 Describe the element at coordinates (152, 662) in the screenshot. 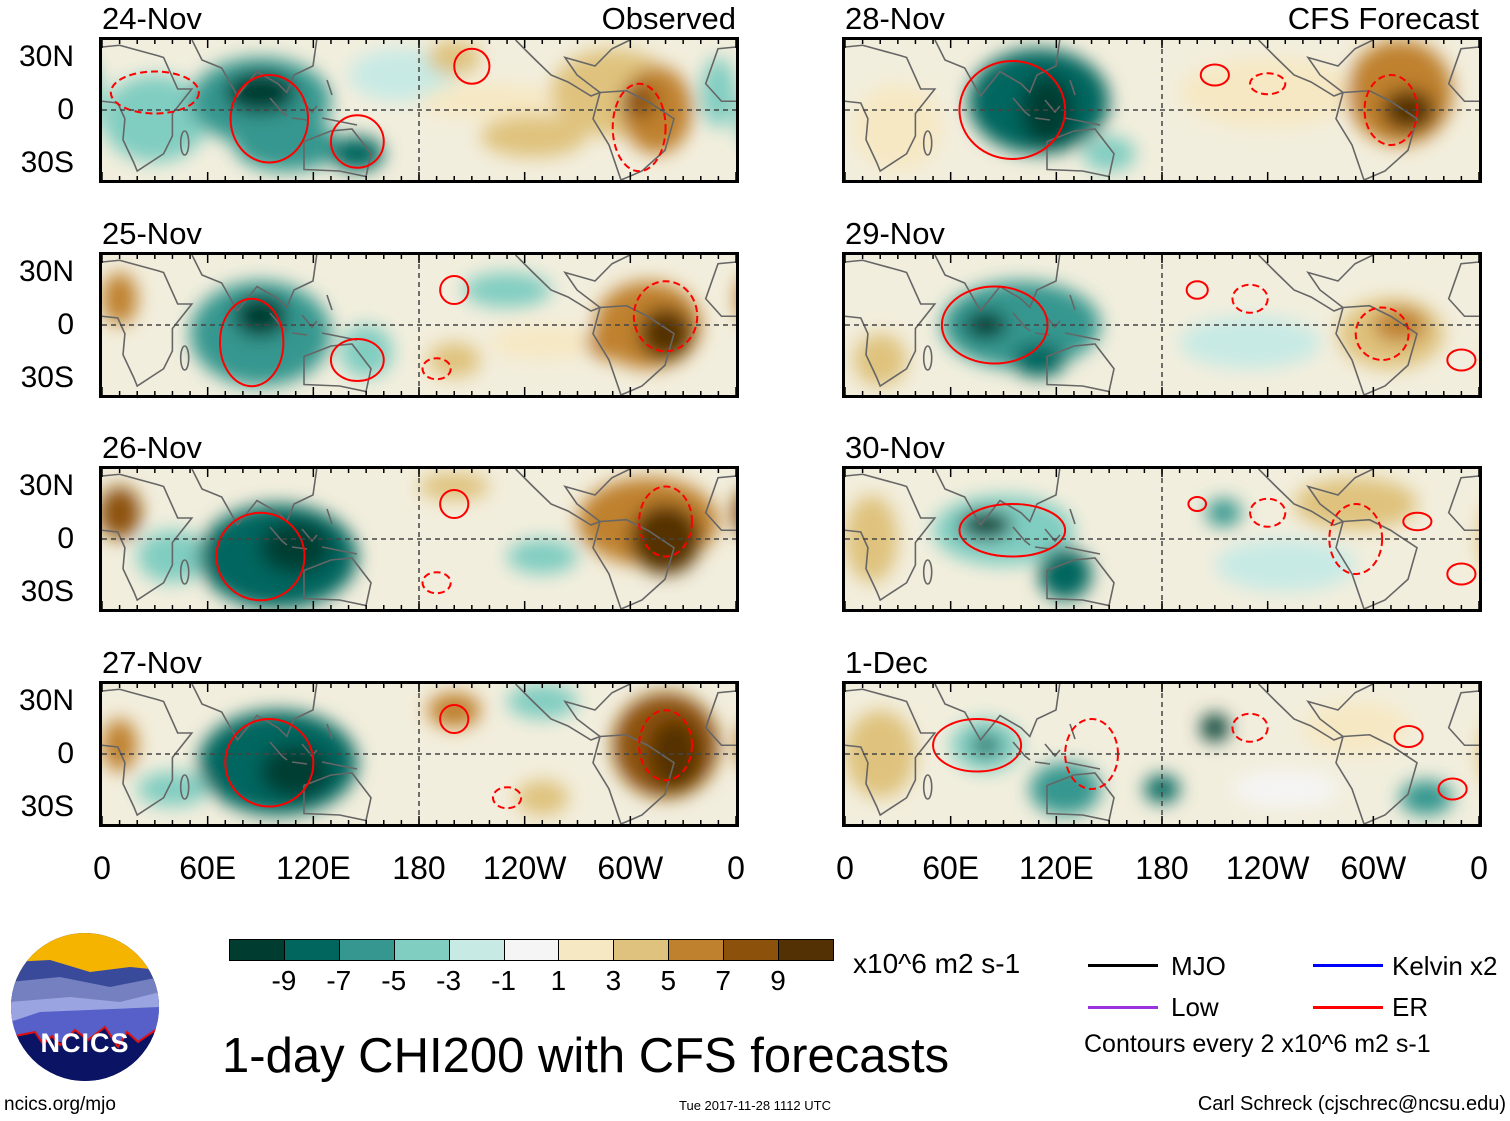

I see `panel-date: 27-Nov` at that location.